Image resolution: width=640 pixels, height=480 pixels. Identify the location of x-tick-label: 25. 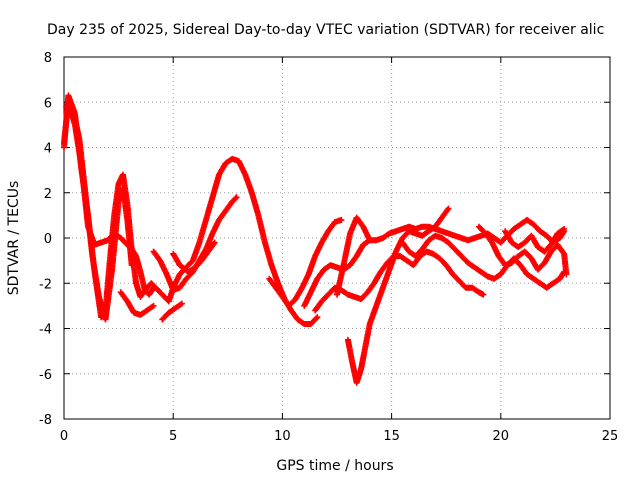
(610, 436).